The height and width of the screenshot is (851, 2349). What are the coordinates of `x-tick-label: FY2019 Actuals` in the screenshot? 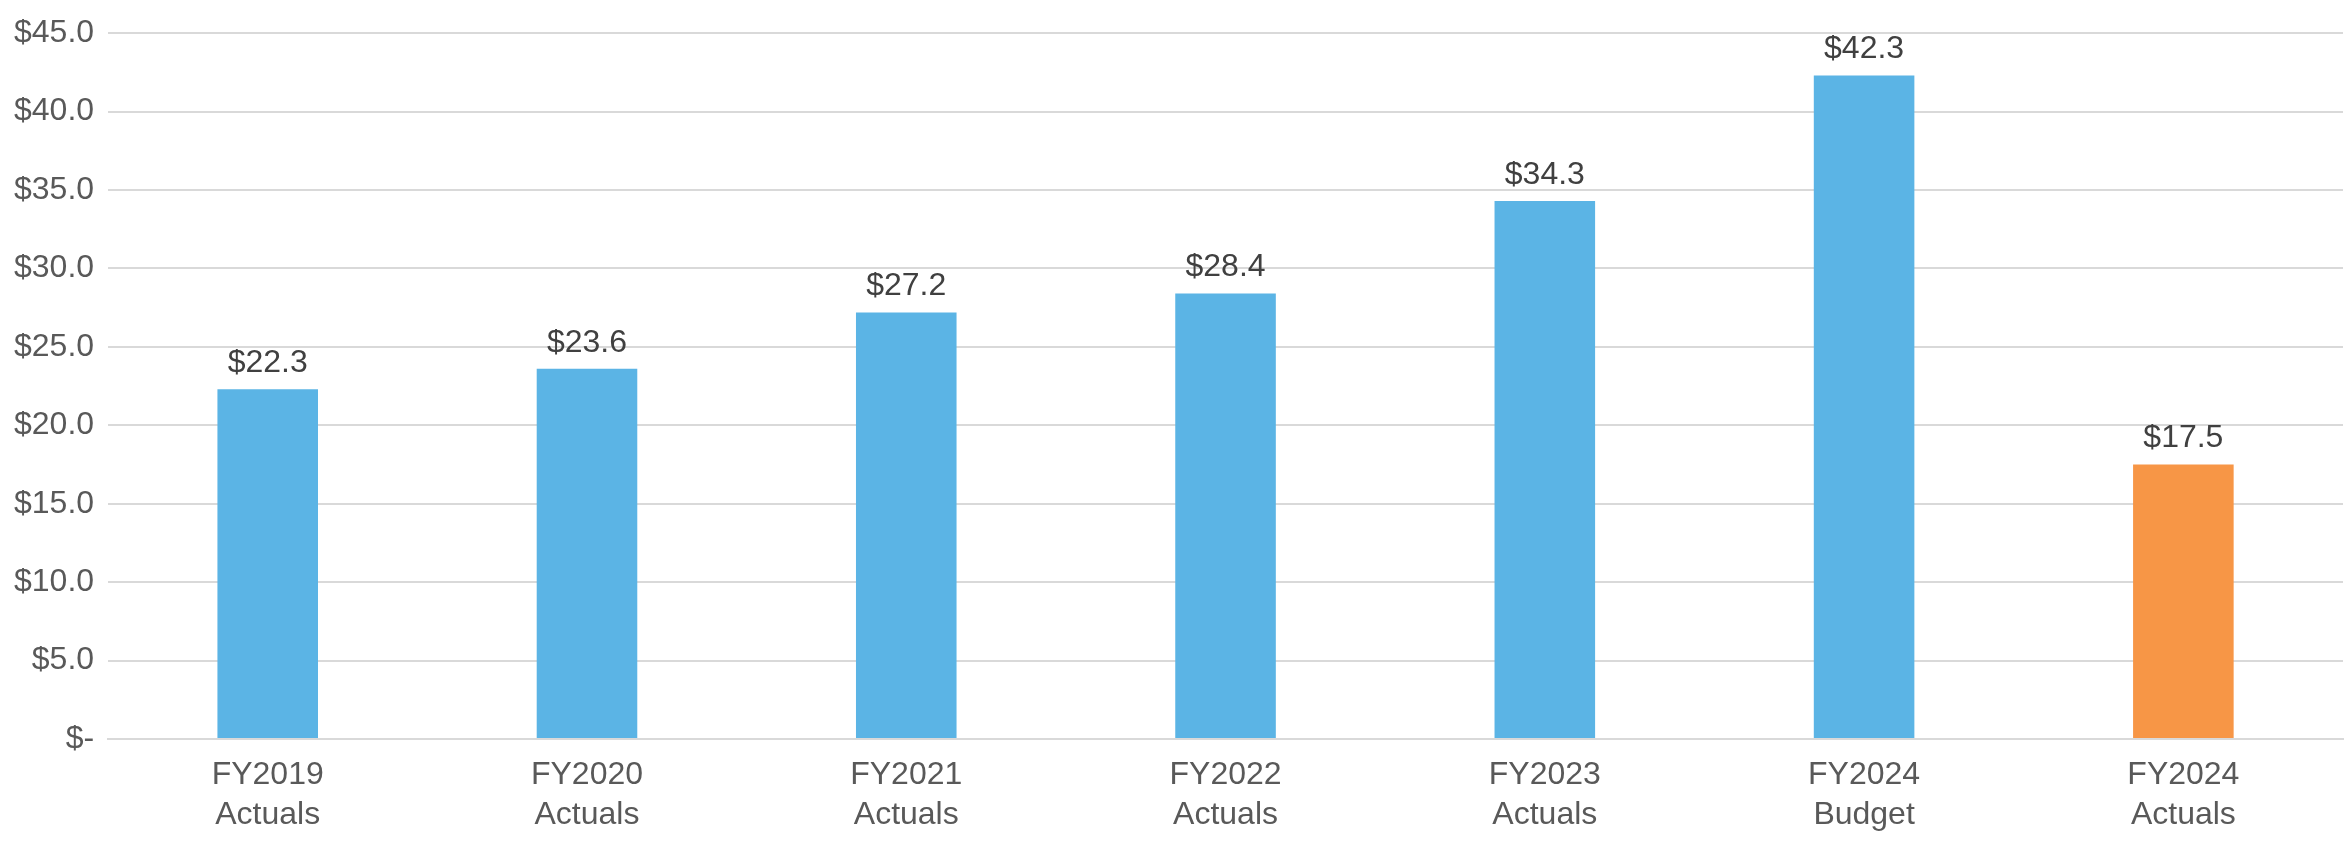 It's located at (267, 792).